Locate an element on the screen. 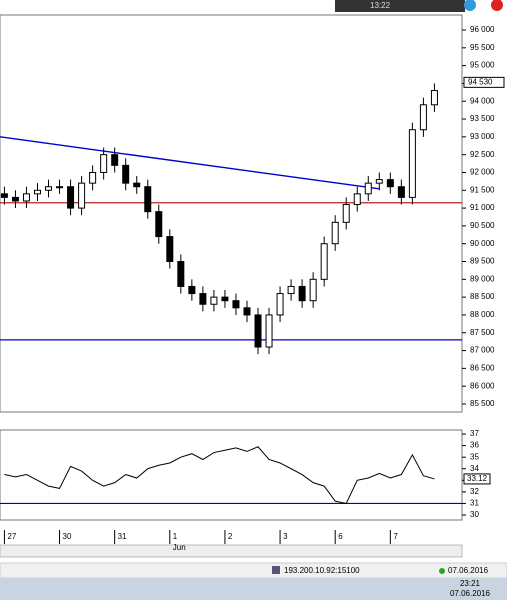 The width and height of the screenshot is (507, 605). value-marker is located at coordinates (477, 479).